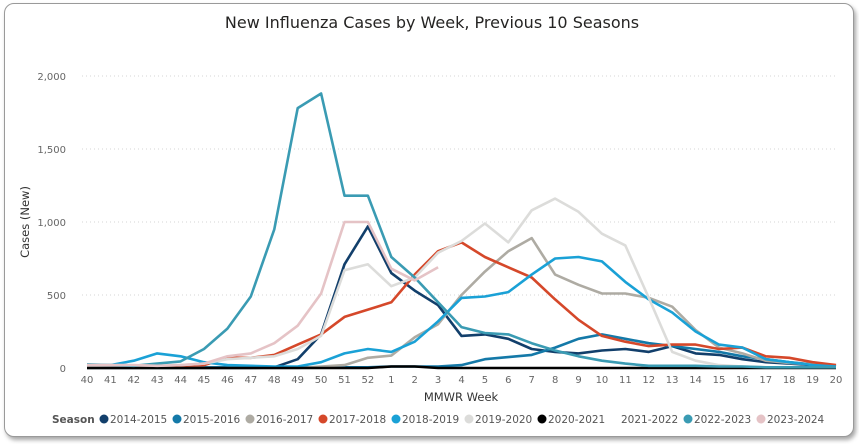 This screenshot has height=444, width=859. I want to click on legend-item-2015-2016: 2015-2016, so click(206, 420).